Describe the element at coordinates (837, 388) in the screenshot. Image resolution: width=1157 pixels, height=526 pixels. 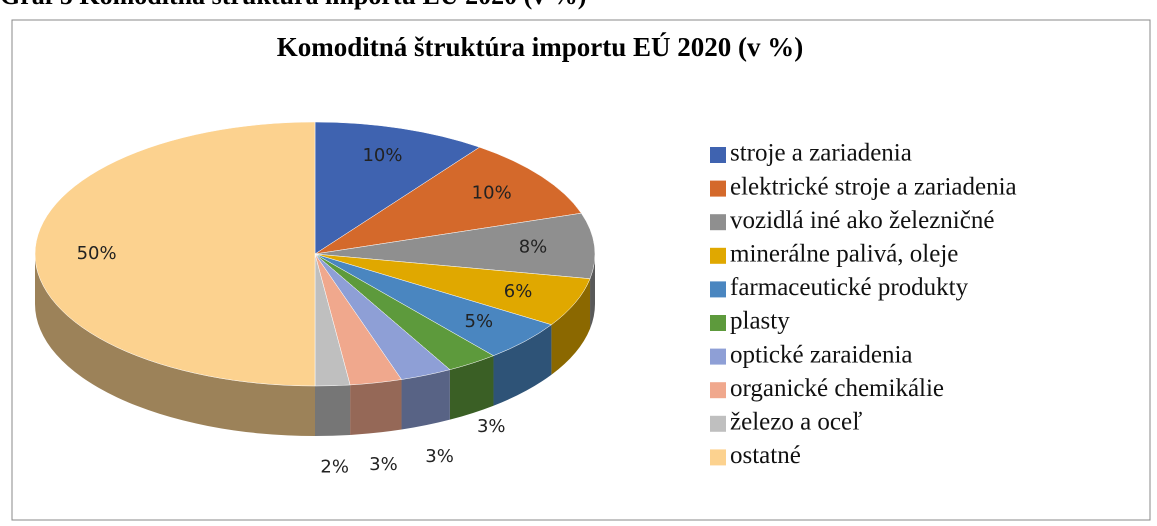
I see `legend-label: organické chemikálie` at that location.